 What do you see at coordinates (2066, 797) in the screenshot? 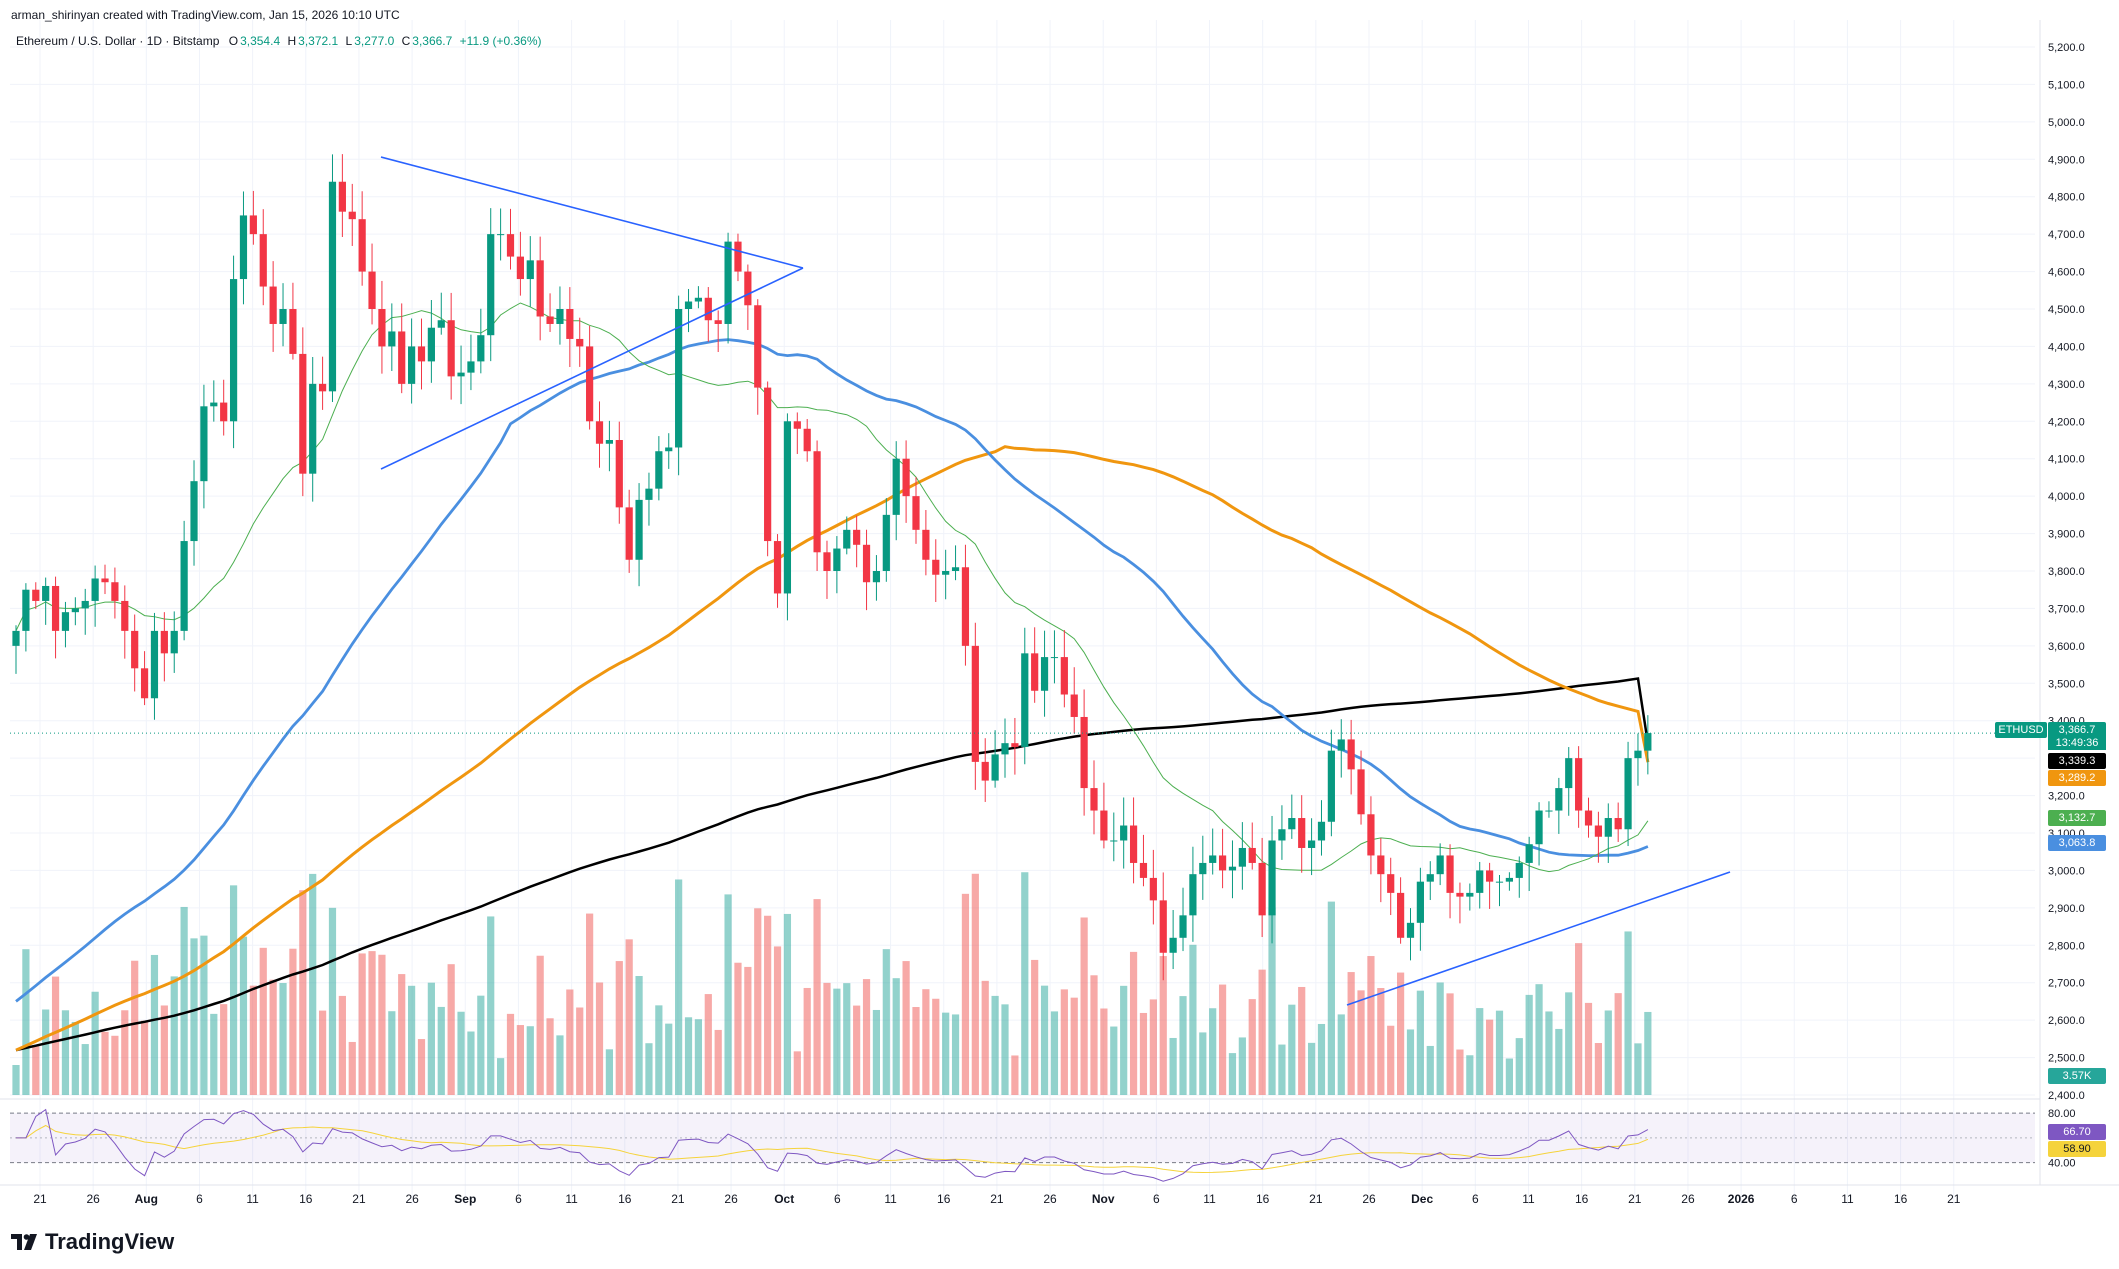
I see `price-tick-label: 3,200.0` at bounding box center [2066, 797].